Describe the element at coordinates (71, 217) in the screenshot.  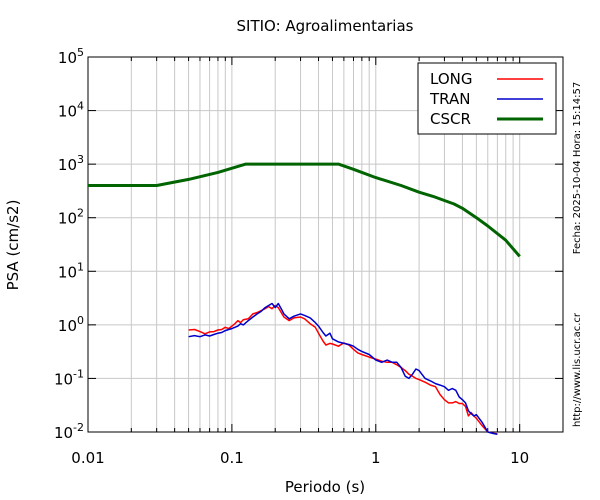
I see `y-tick-label: 10²` at that location.